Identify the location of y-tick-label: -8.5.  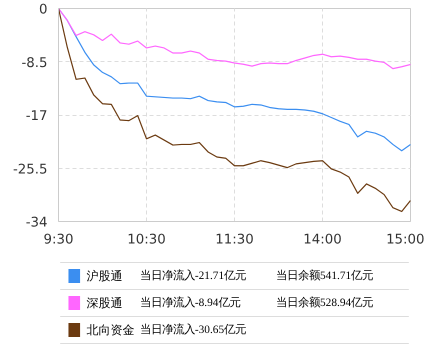
(34, 63).